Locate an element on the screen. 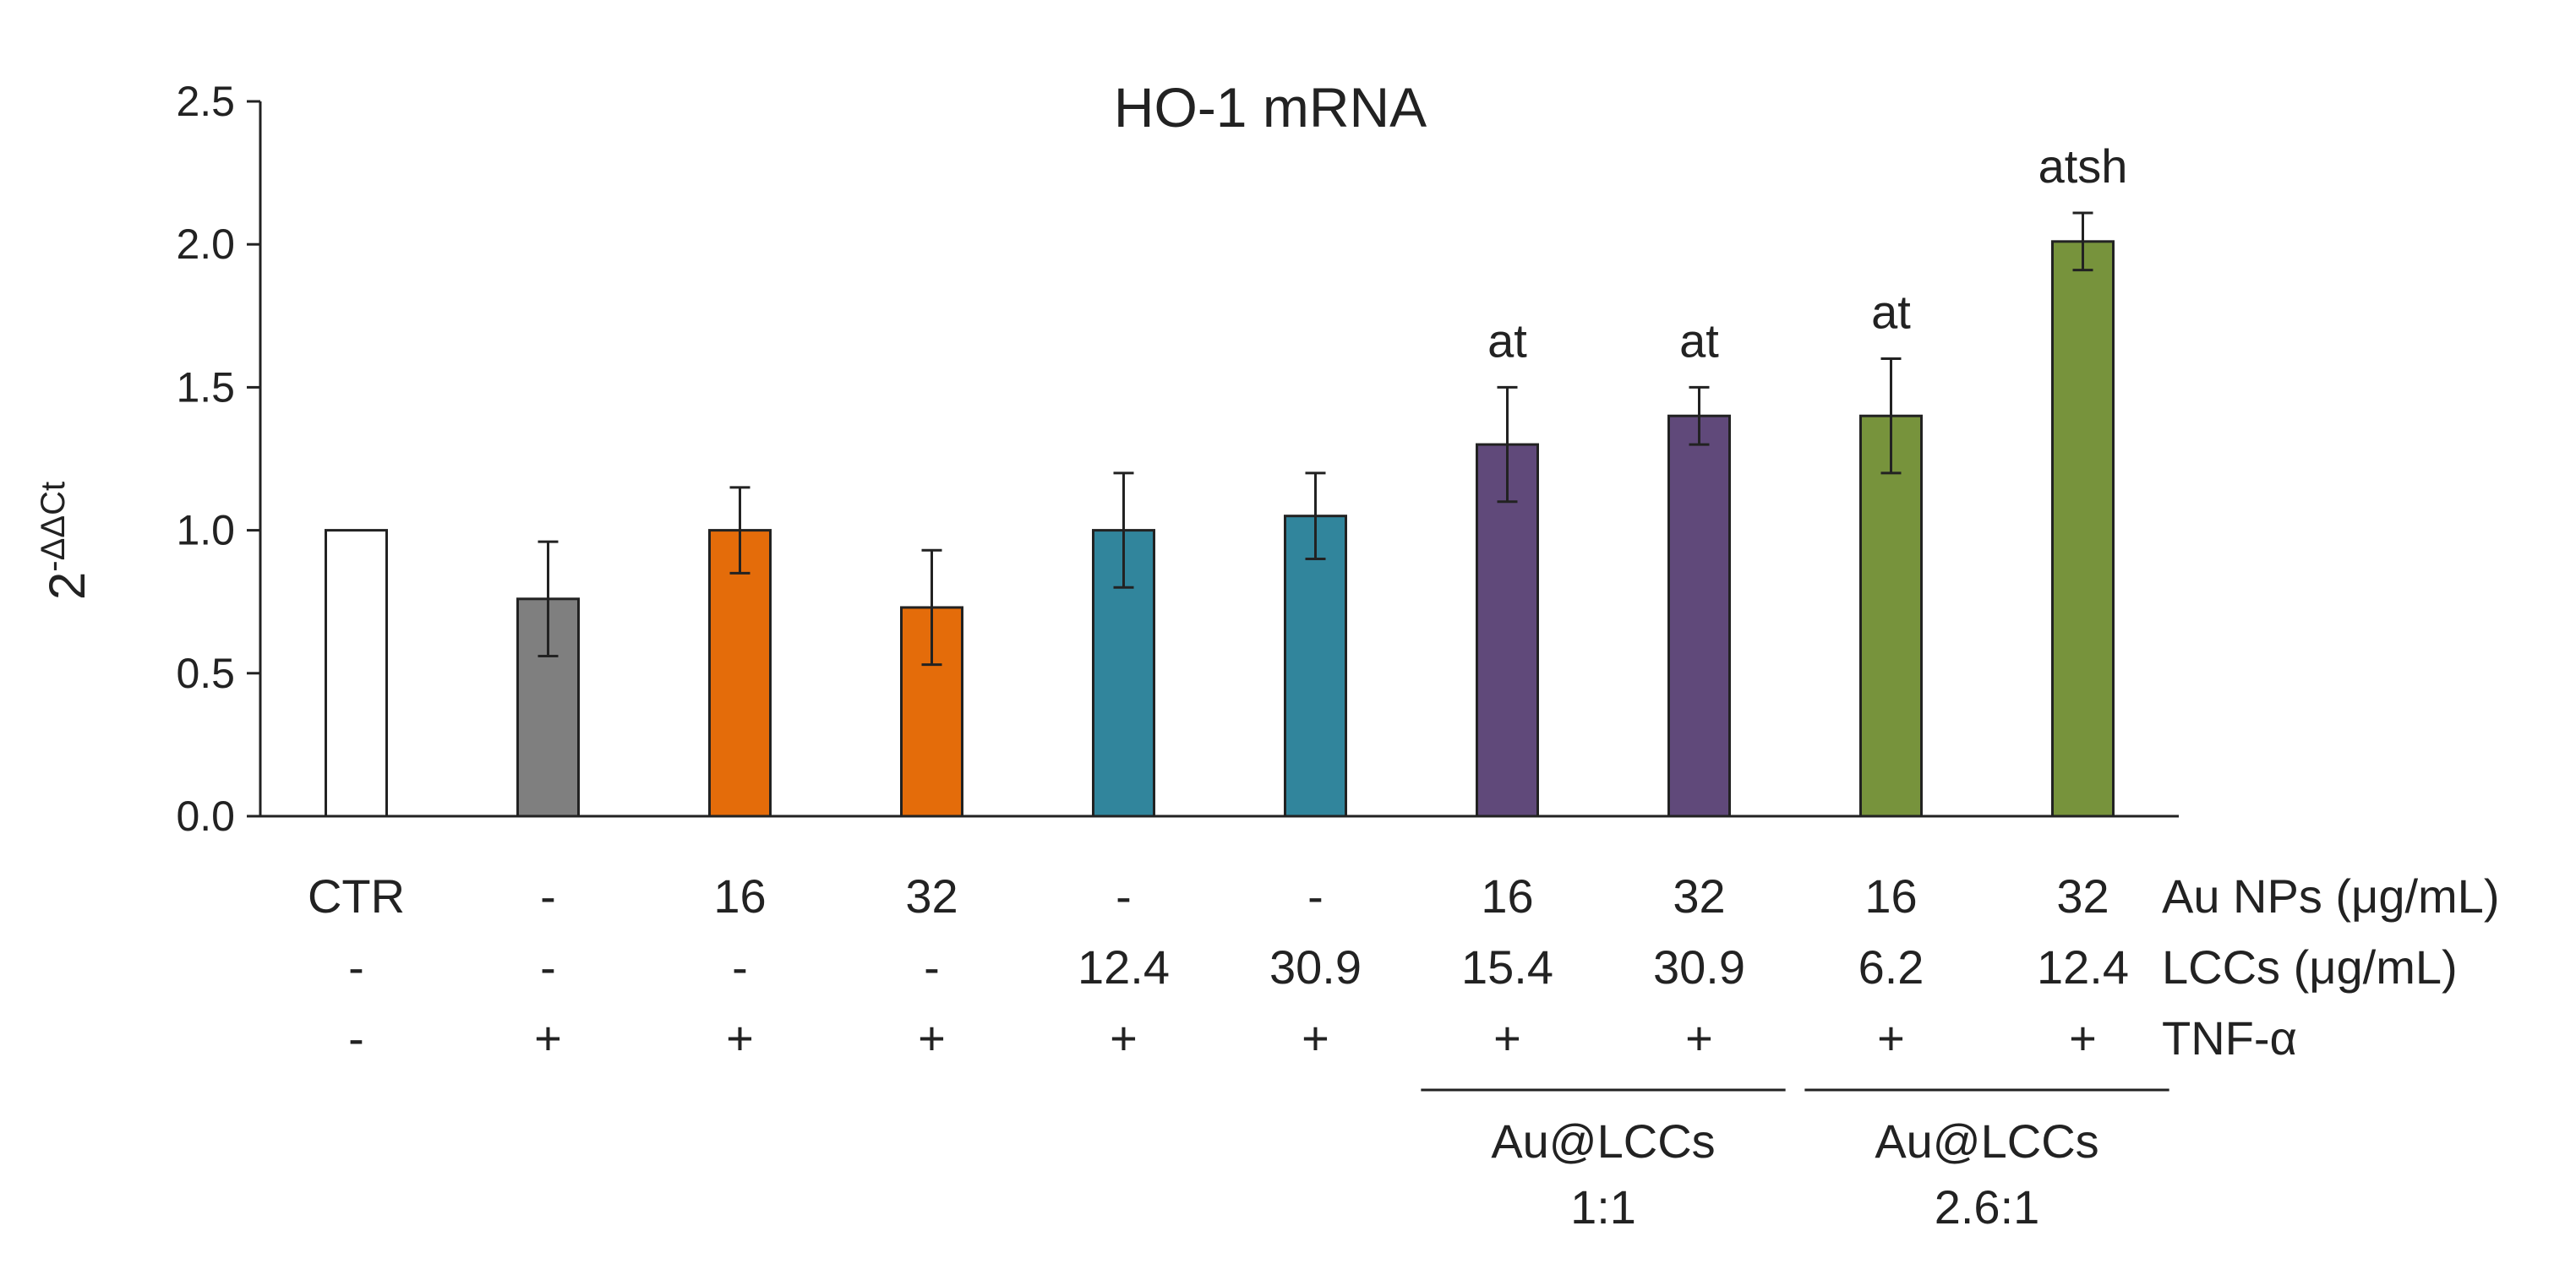 The width and height of the screenshot is (2576, 1264). y-axis: 0.0 0.5 1.0 1.5 2.0 2.5 is located at coordinates (219, 459).